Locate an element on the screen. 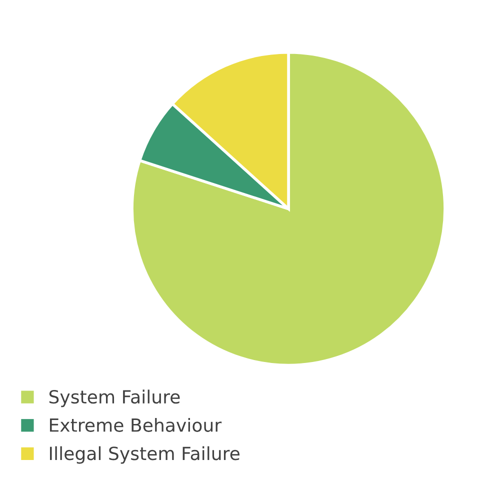  legend-label: System Failure is located at coordinates (114, 399).